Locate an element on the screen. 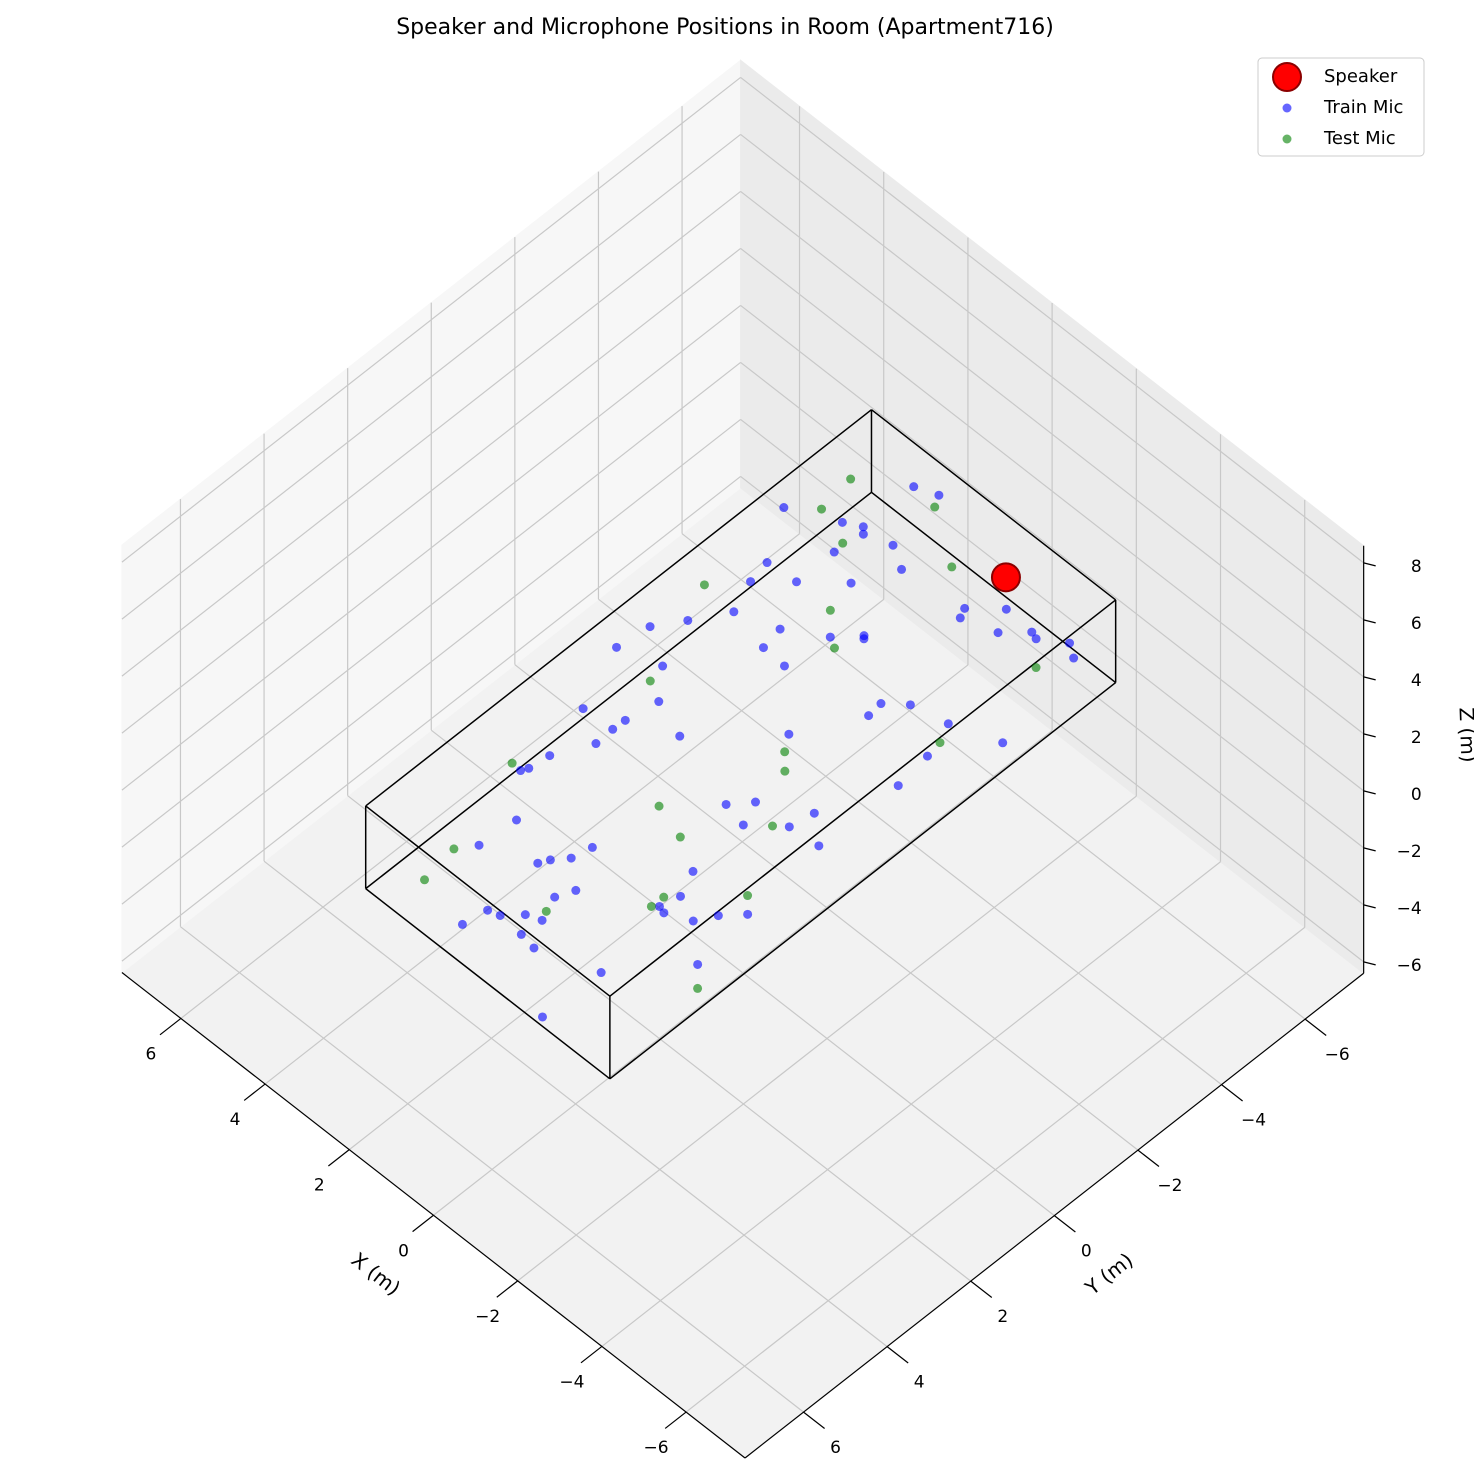  y-axis-line is located at coordinates (1054, 1215).